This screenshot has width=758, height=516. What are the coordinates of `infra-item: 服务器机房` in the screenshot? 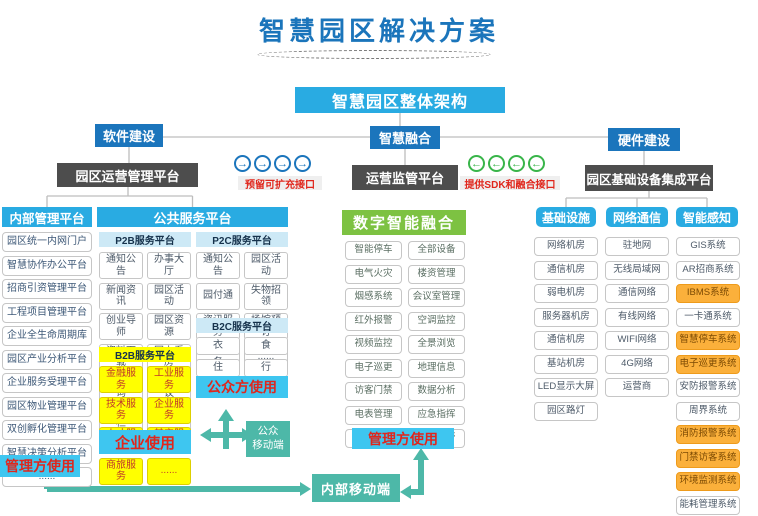 It's located at (566, 317).